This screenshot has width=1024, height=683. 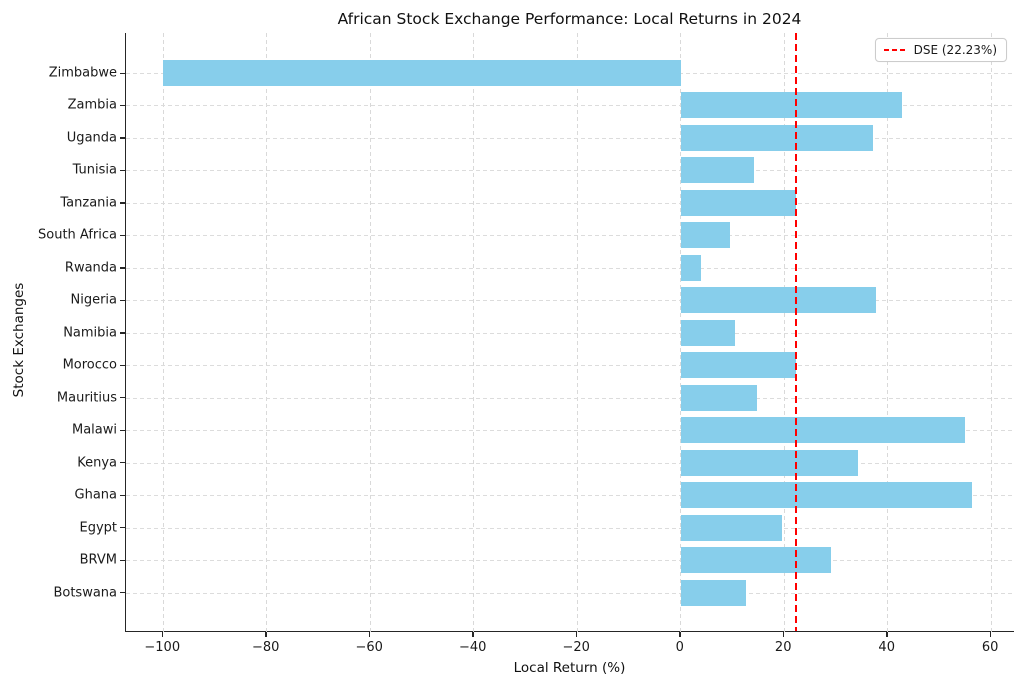 I want to click on y-tick-label: Mauritius, so click(x=86, y=398).